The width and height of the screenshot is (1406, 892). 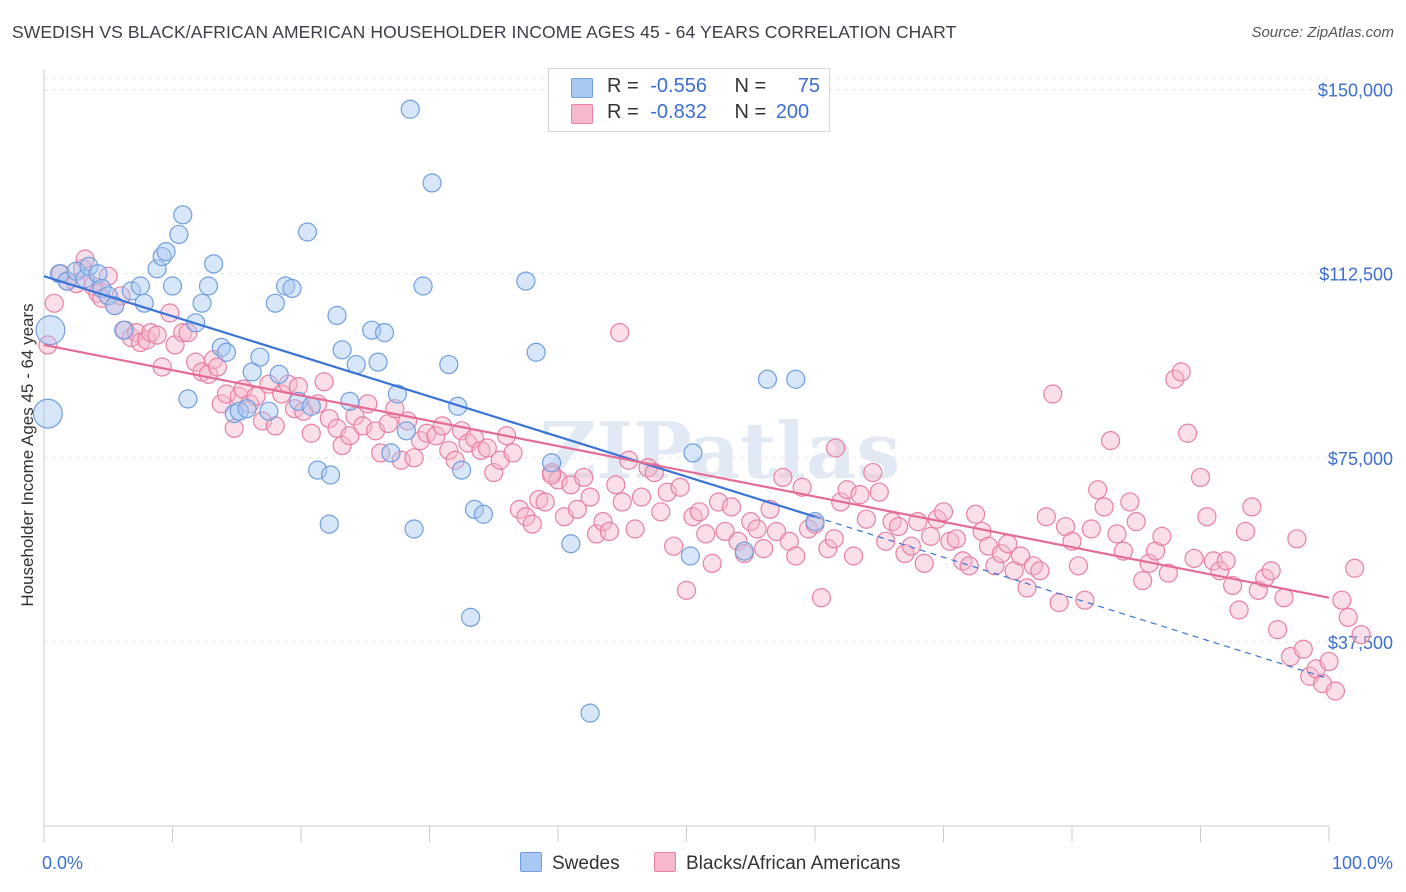 I want to click on black-swatch, so click(x=582, y=114).